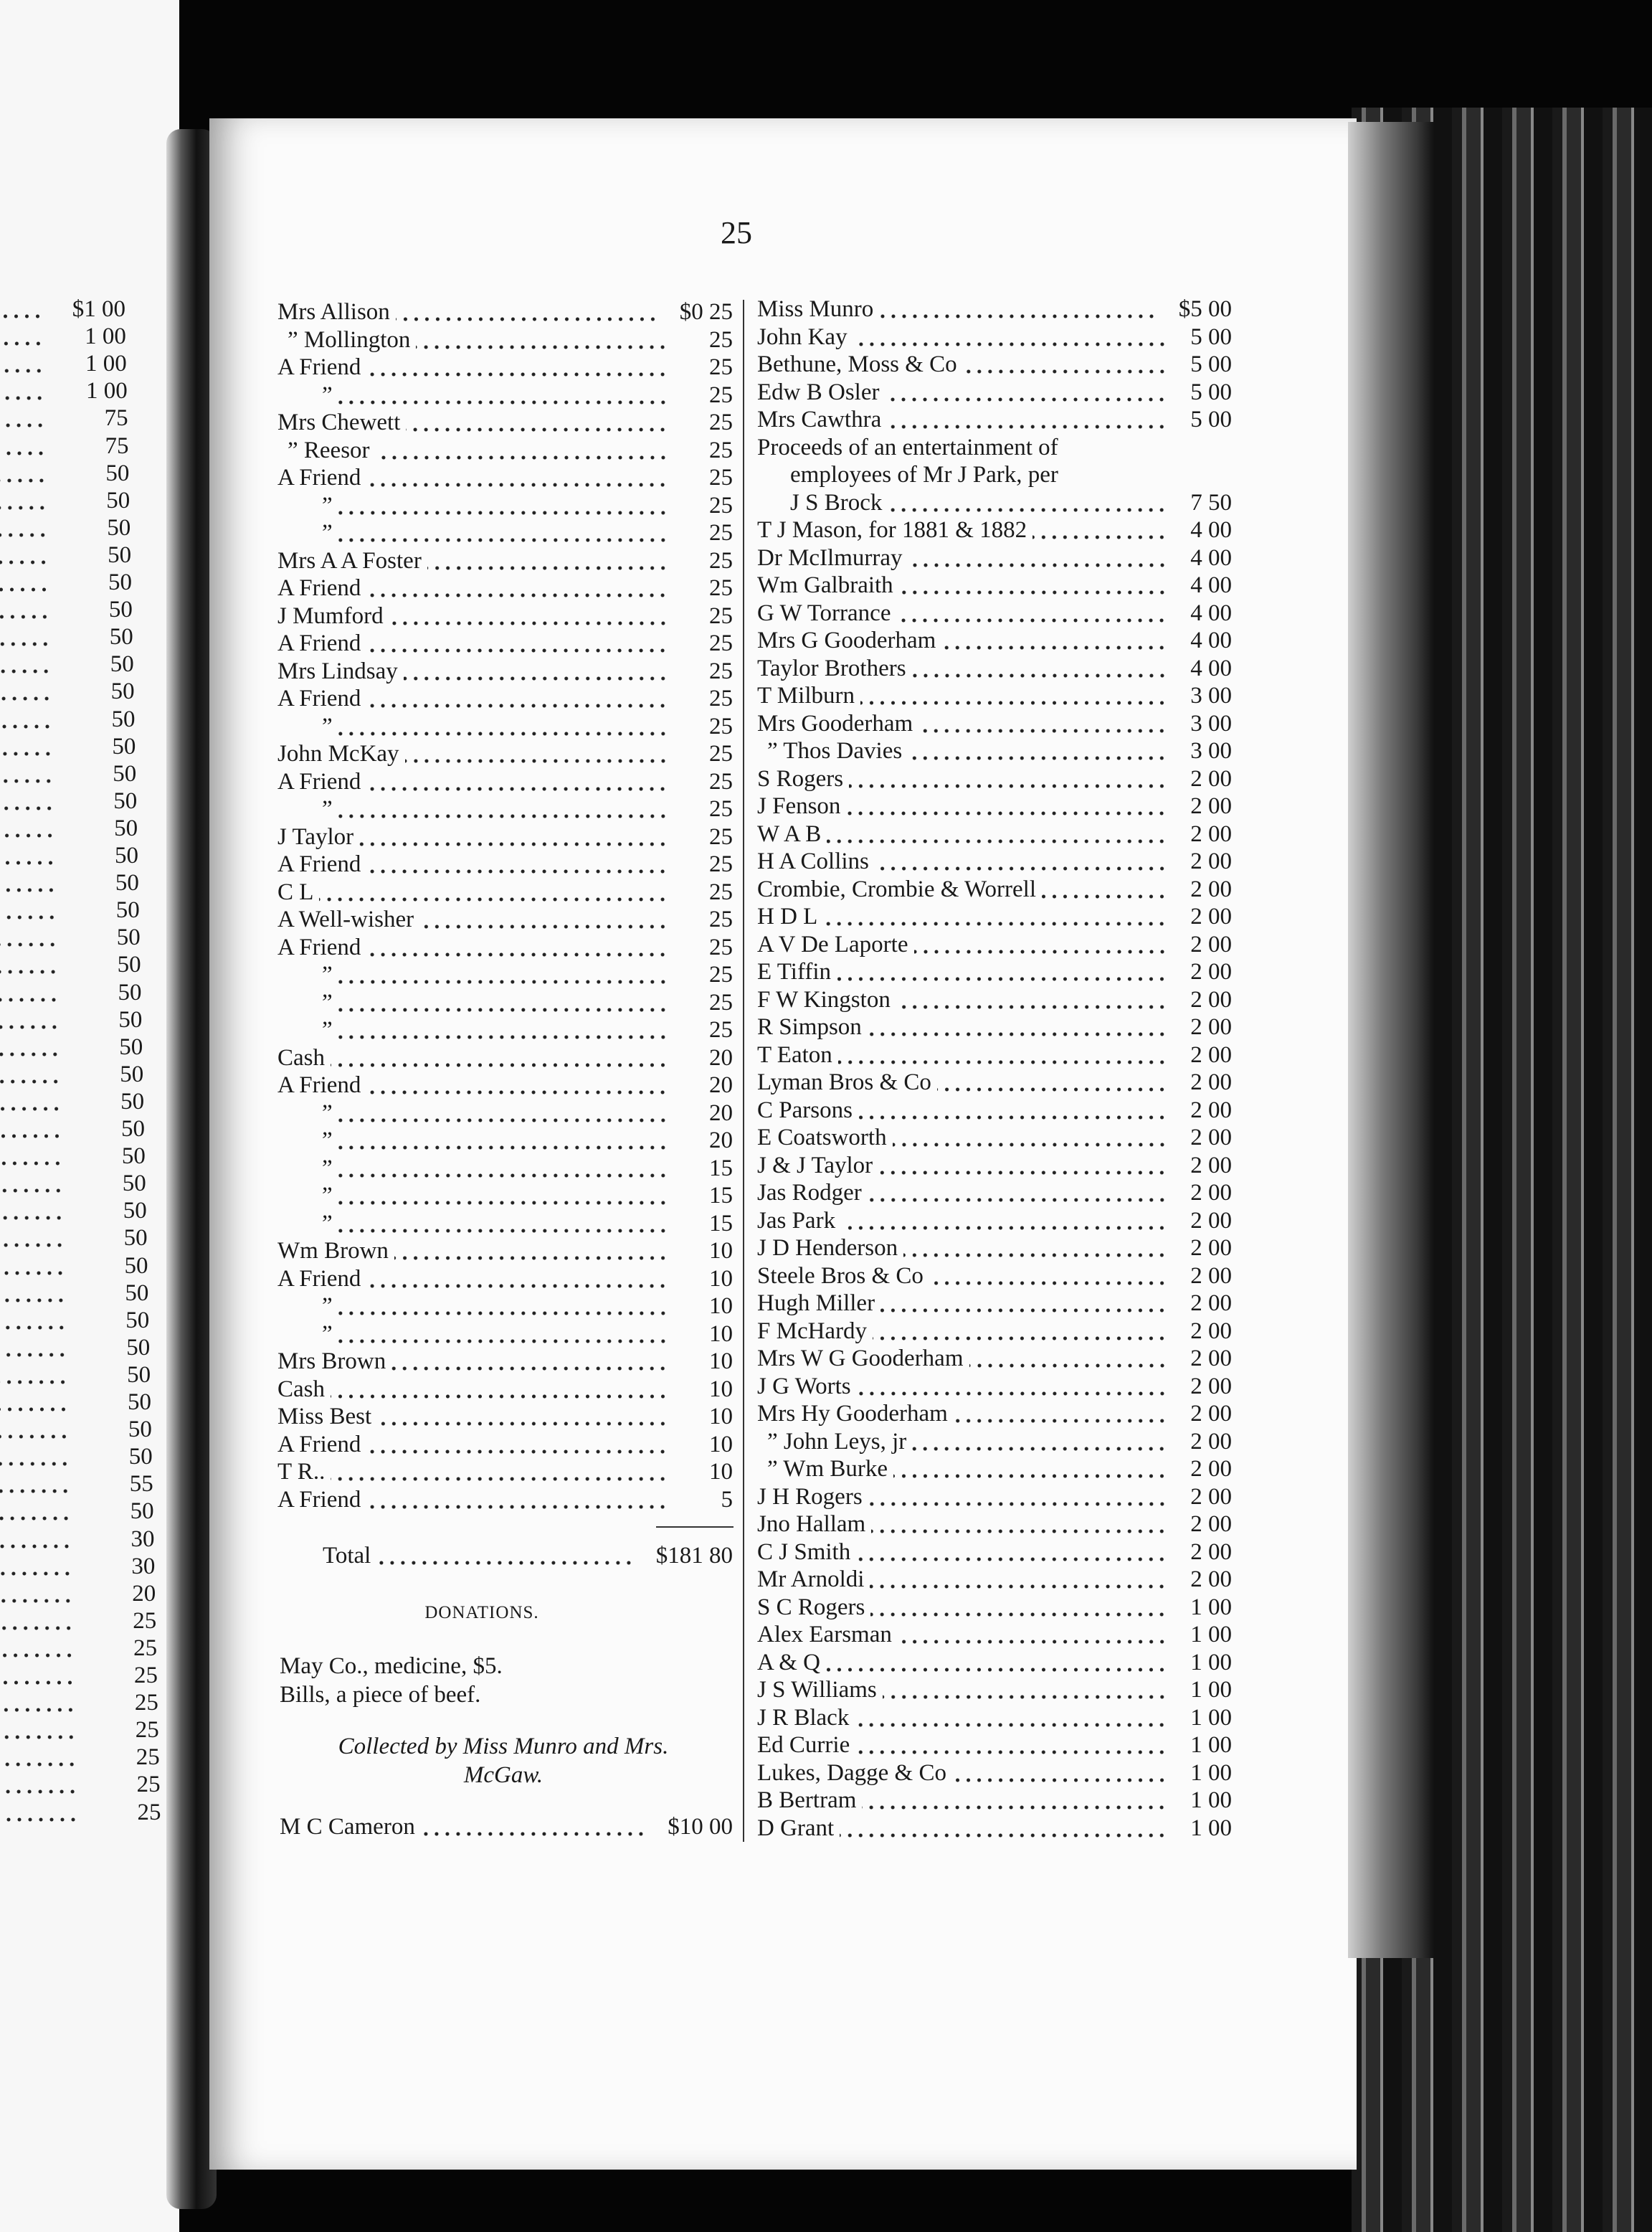 Image resolution: width=1652 pixels, height=2232 pixels. I want to click on entry-amount: 3 00, so click(1211, 696).